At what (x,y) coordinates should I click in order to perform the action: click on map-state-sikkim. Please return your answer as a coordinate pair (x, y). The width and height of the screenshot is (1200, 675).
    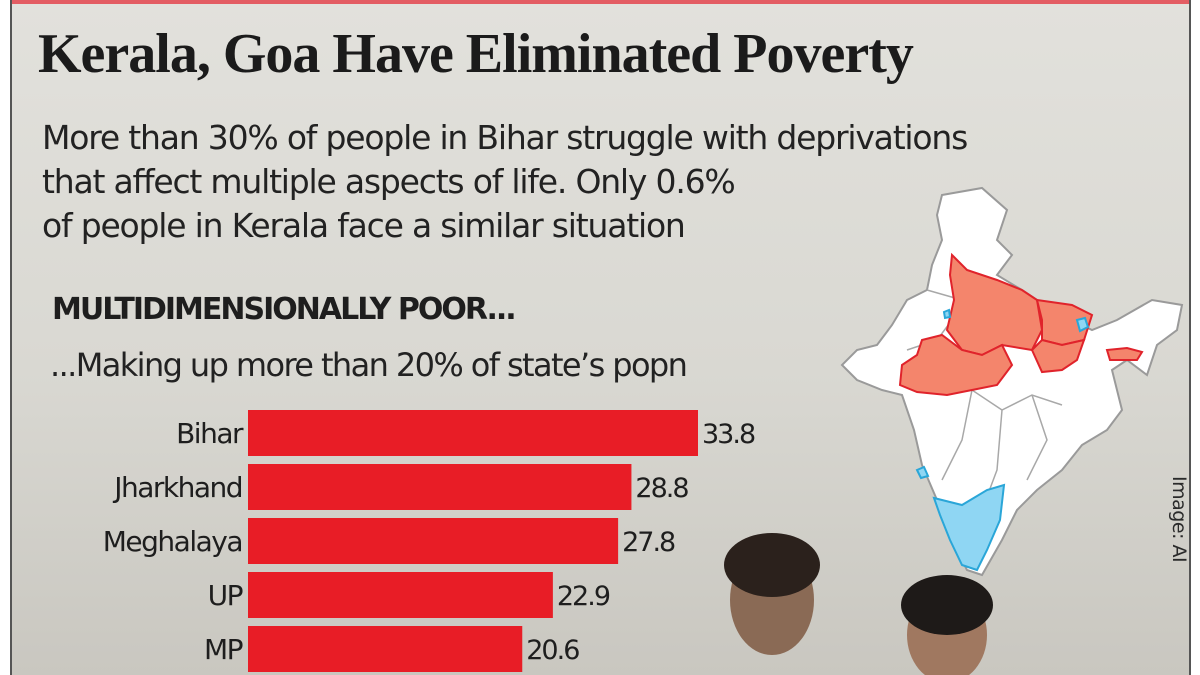
    Looking at the image, I should click on (1082, 324).